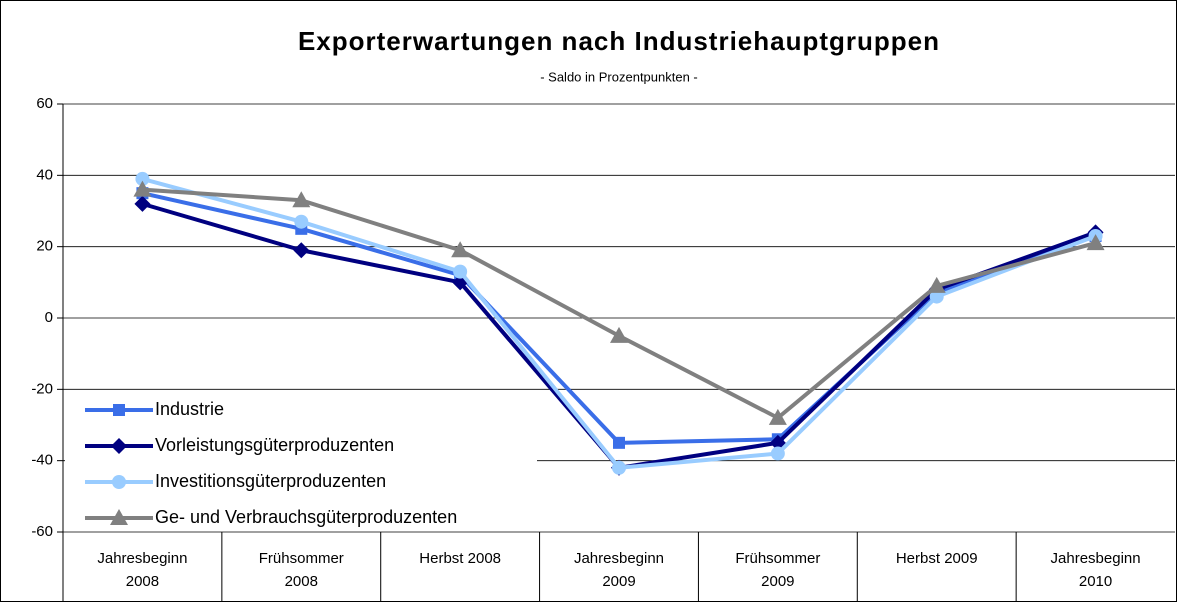  What do you see at coordinates (42, 388) in the screenshot?
I see `y-tick-label: -20` at bounding box center [42, 388].